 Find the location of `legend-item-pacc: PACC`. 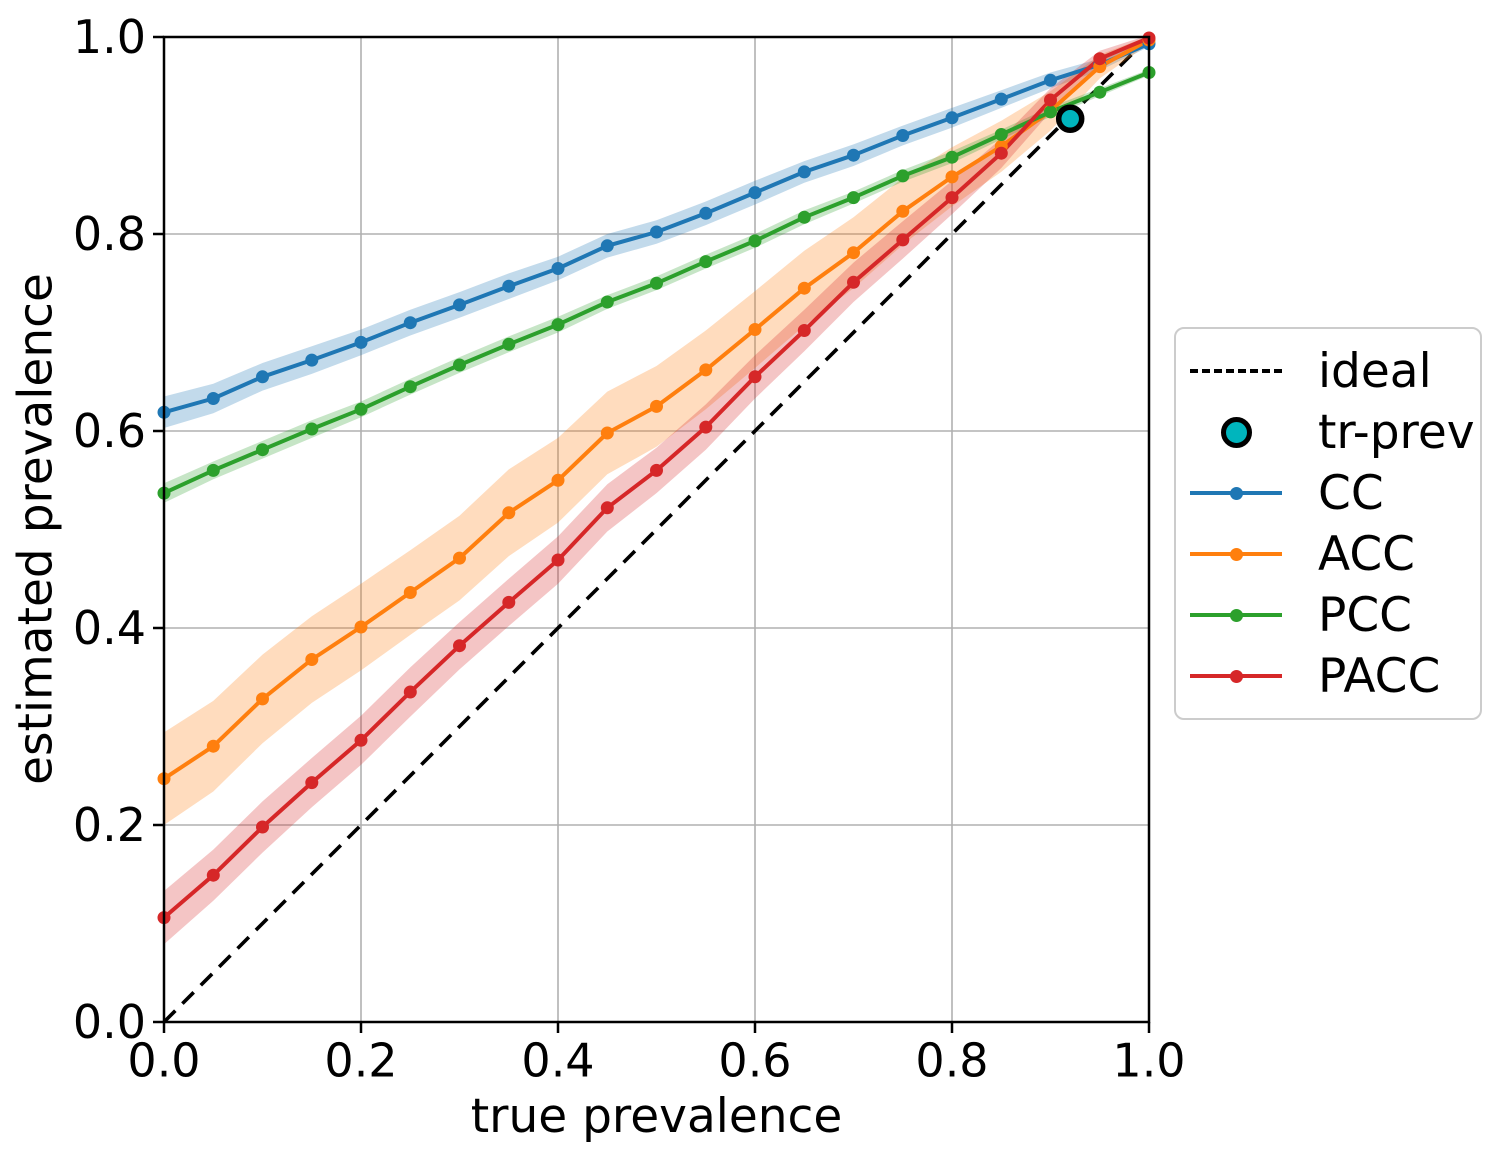

legend-item-pacc: PACC is located at coordinates (1335, 676).